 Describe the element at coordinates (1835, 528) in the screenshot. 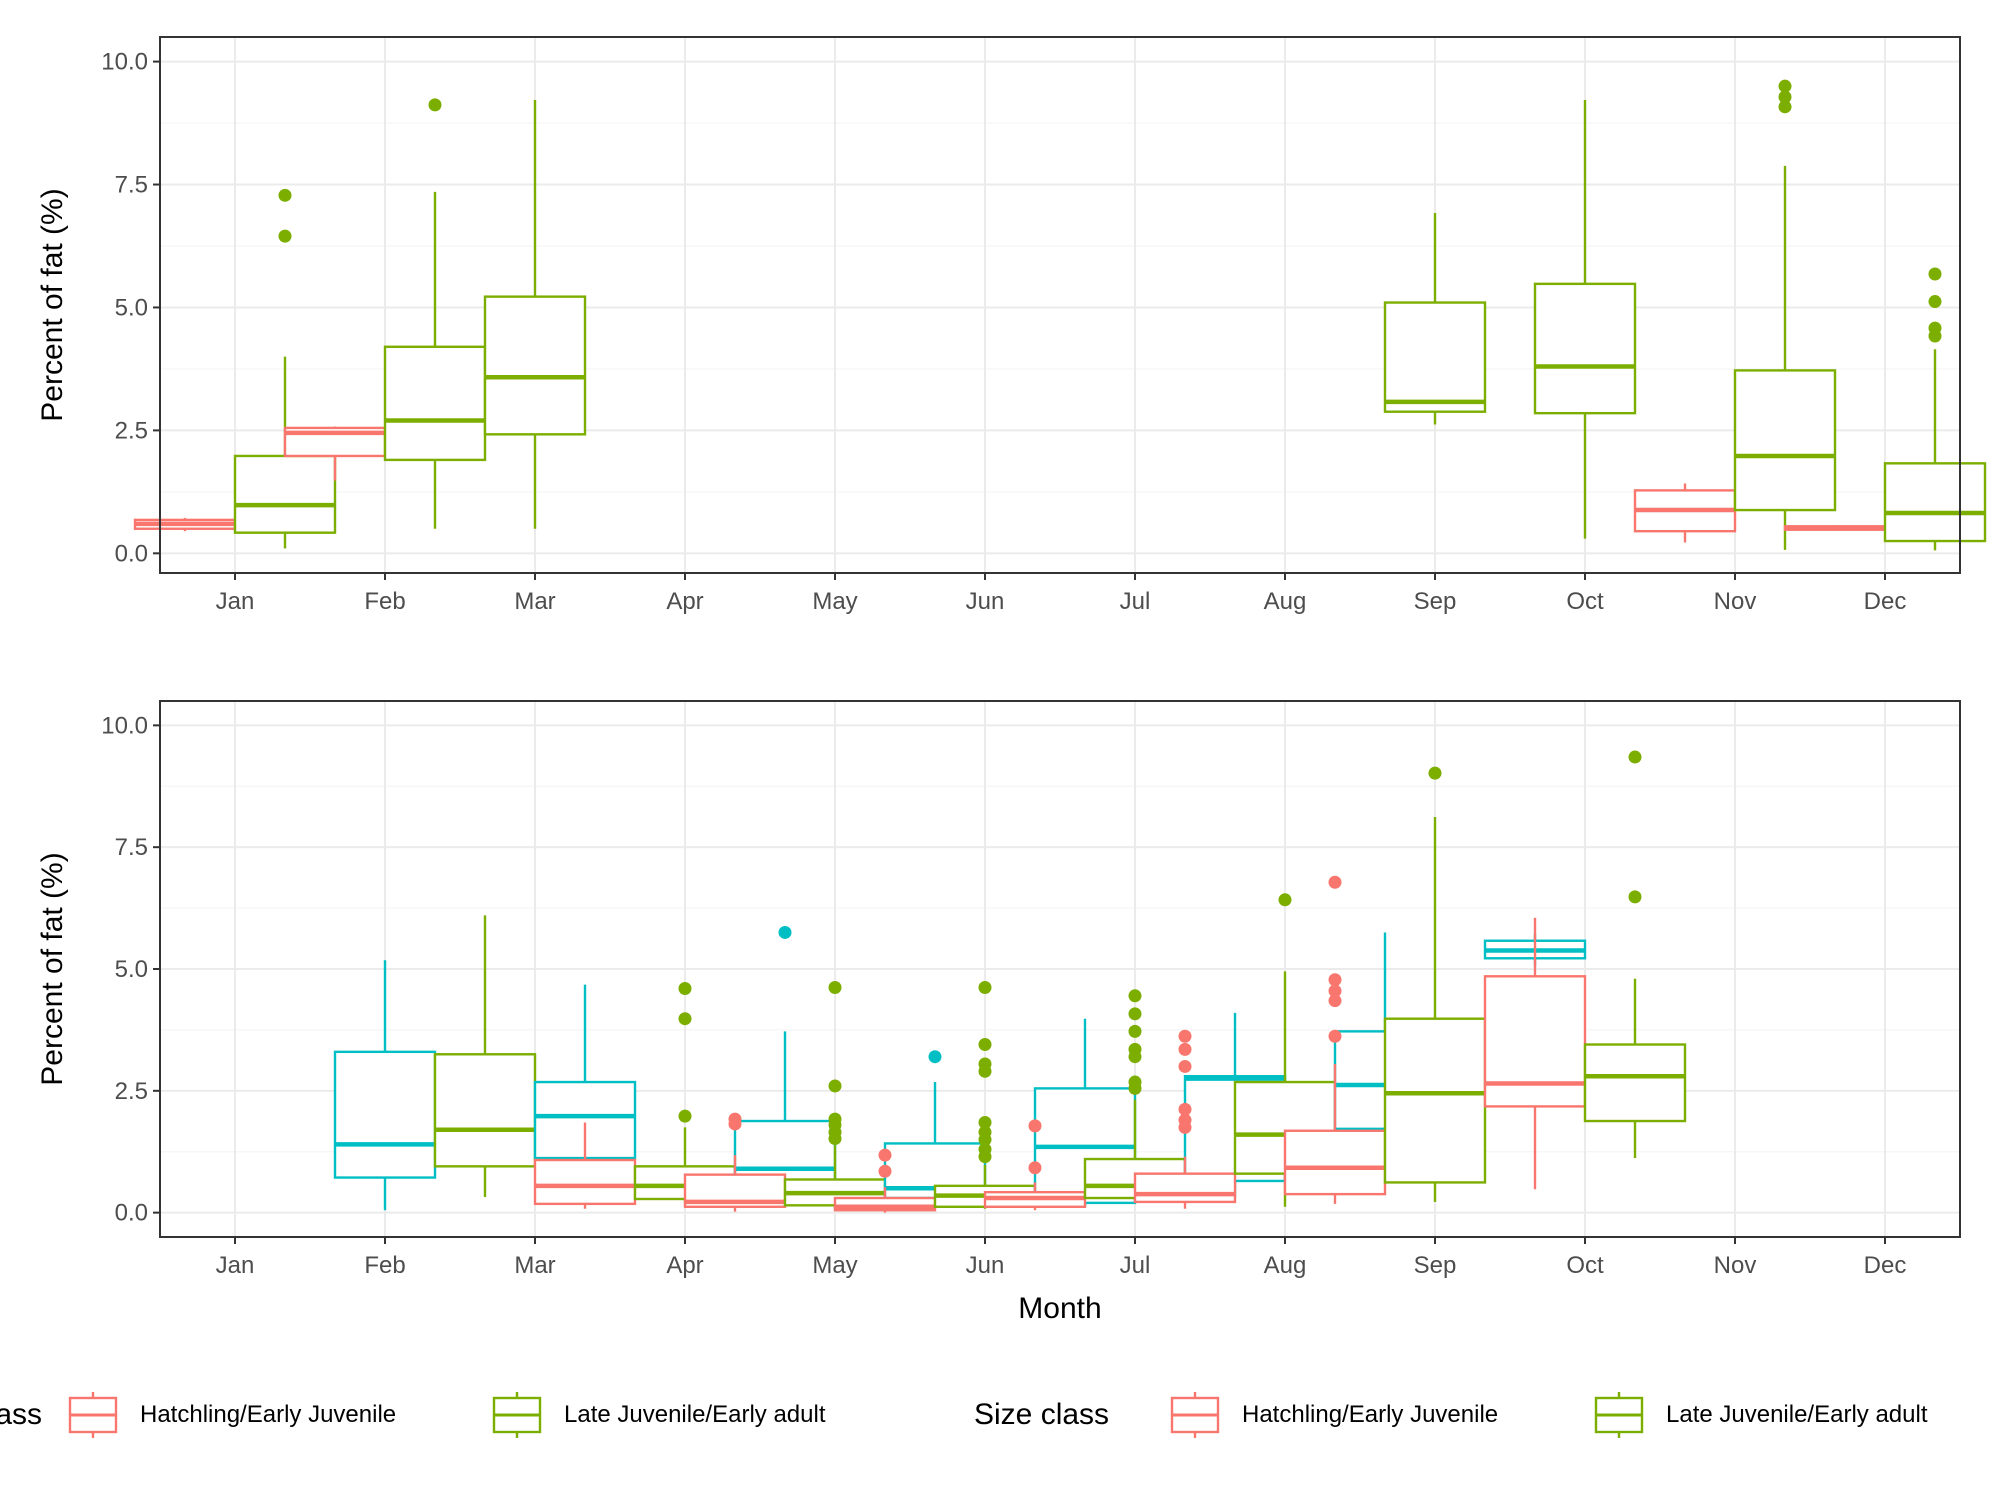

I see `top-box-dec-hatchling-early-juvenile` at that location.